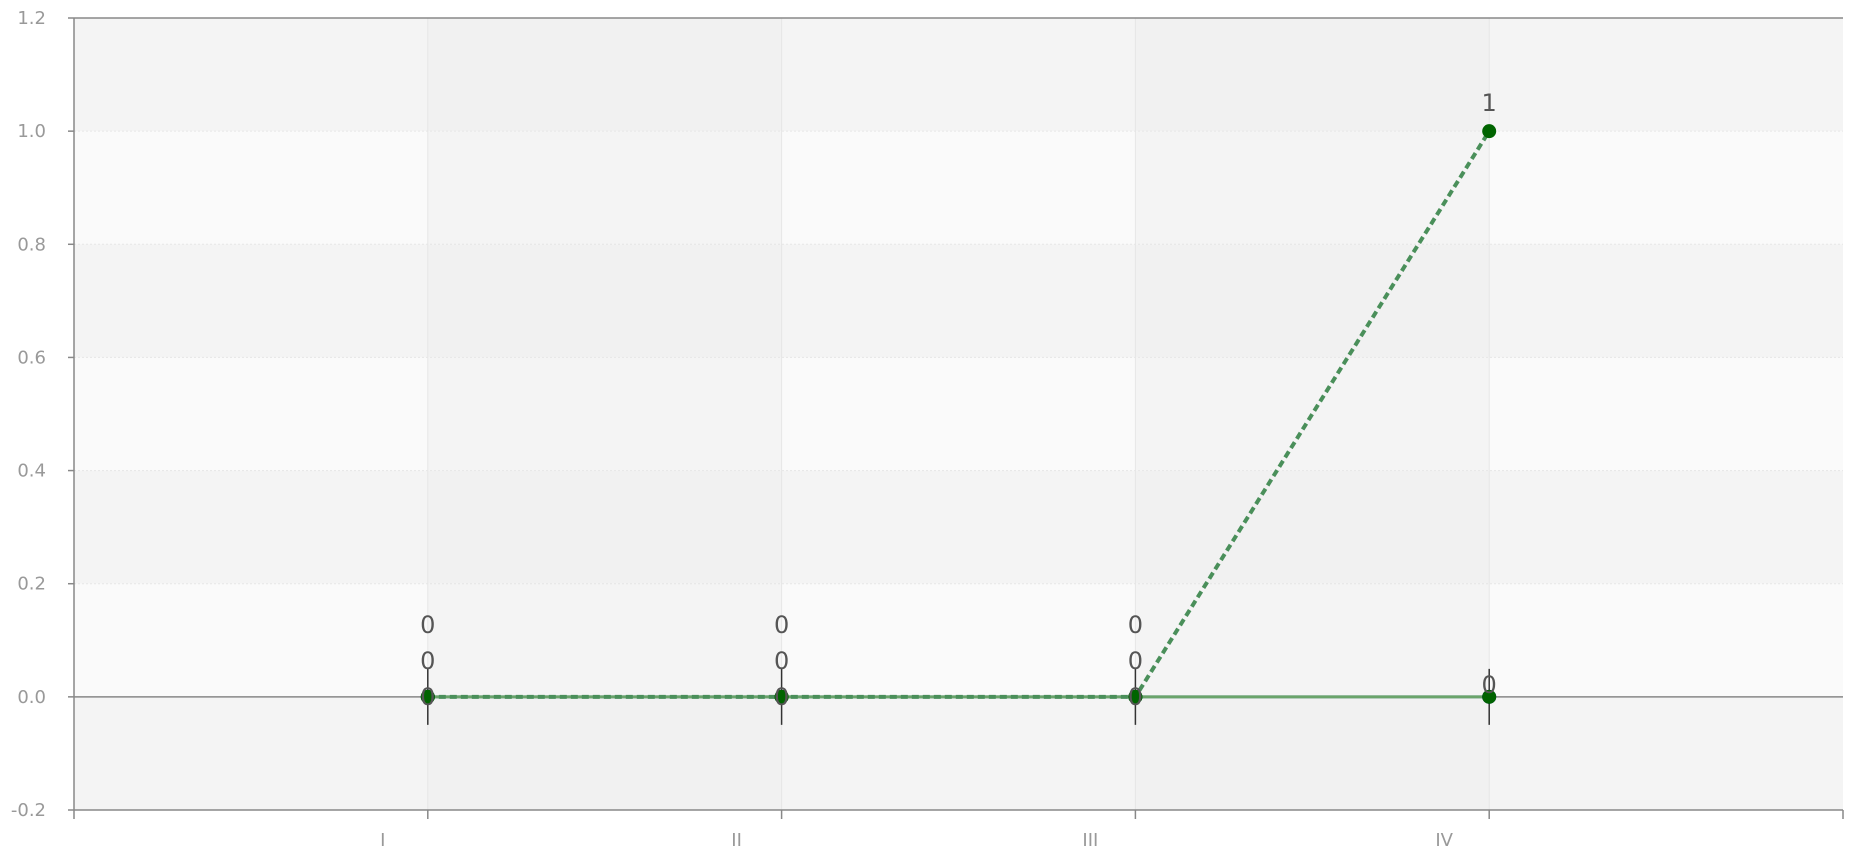  I want to click on y-tick-label: 0.4, so click(31, 471).